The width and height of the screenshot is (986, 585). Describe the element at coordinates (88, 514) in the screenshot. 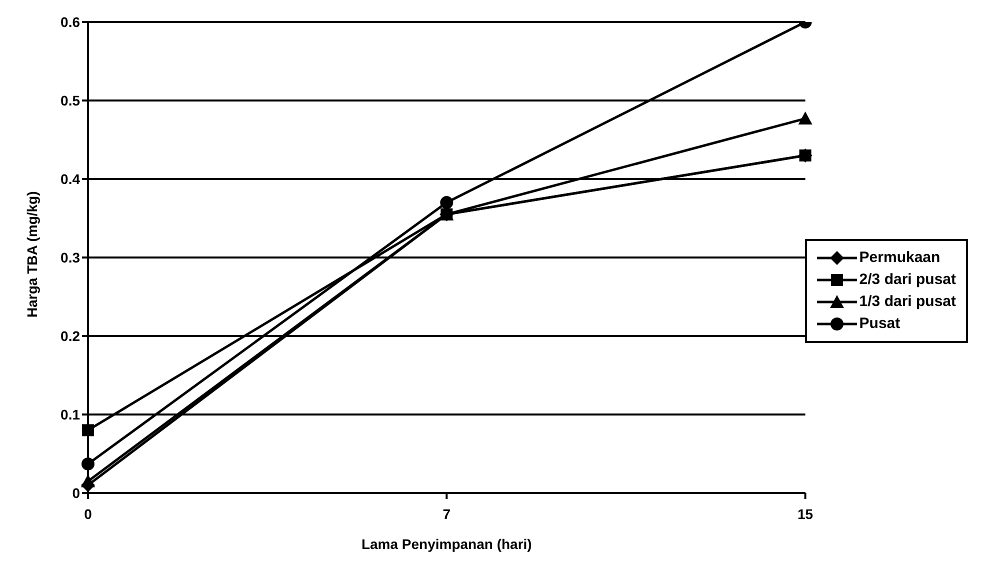

I see `x-tick-label: 0` at that location.